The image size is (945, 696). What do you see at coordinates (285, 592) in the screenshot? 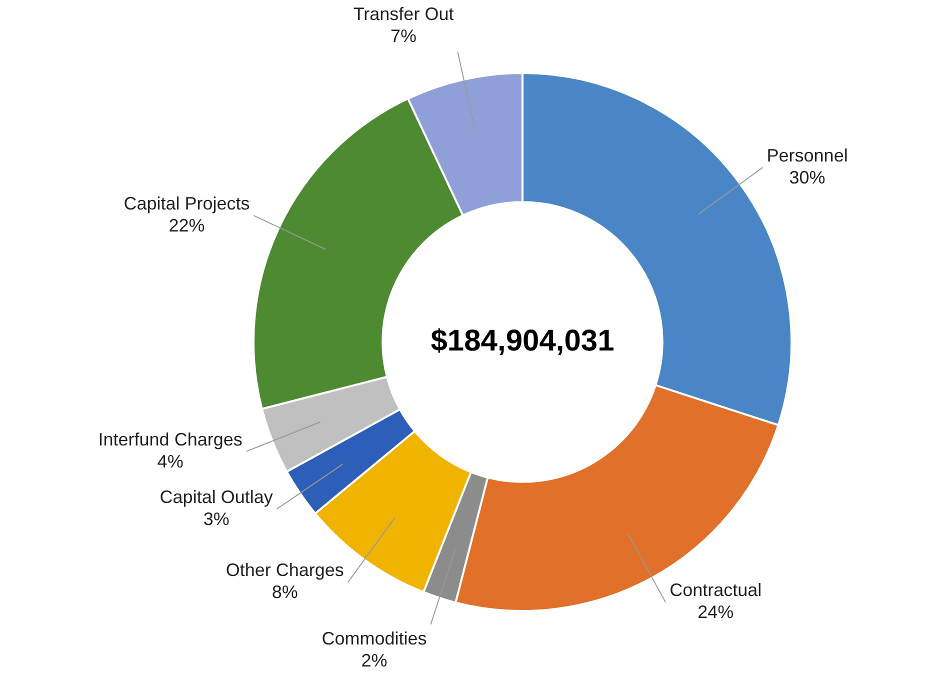
I see `data-label: 8%` at bounding box center [285, 592].